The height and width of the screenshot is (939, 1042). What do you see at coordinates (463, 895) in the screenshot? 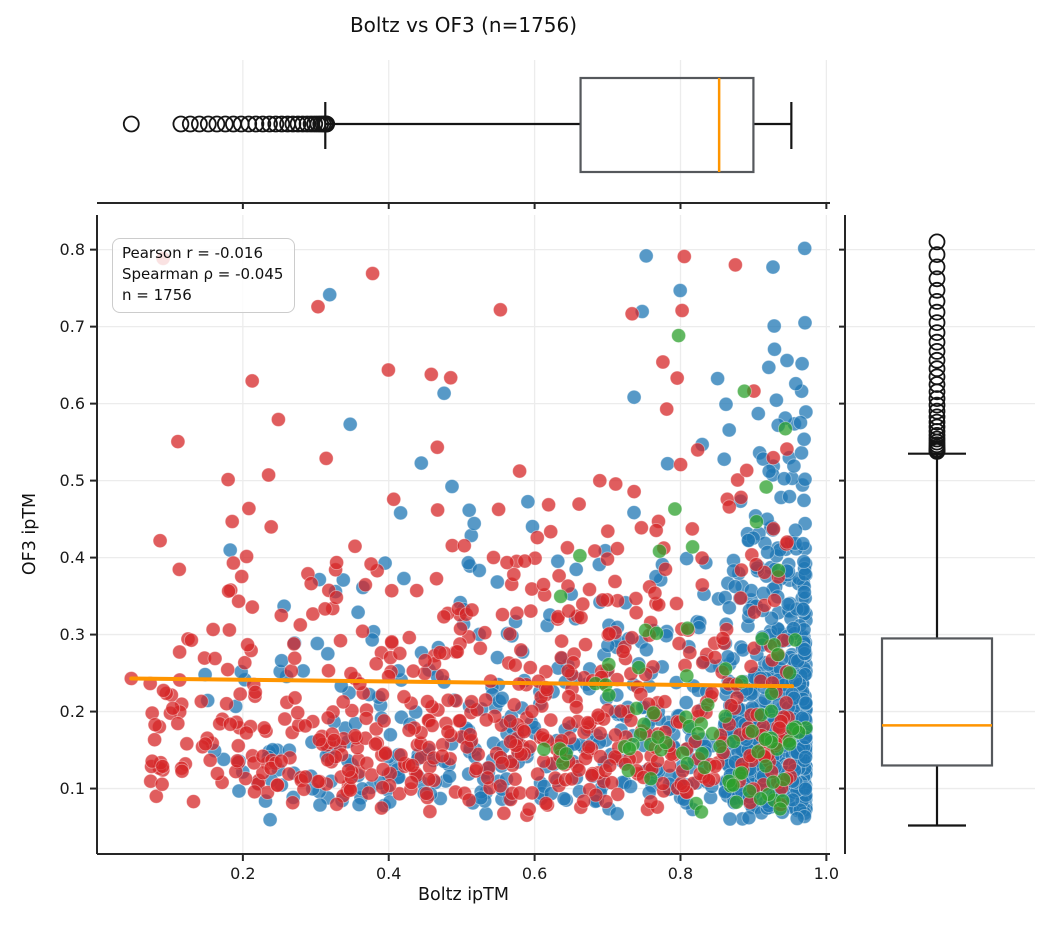
I see `x-axis-label: Boltz ipTM` at bounding box center [463, 895].